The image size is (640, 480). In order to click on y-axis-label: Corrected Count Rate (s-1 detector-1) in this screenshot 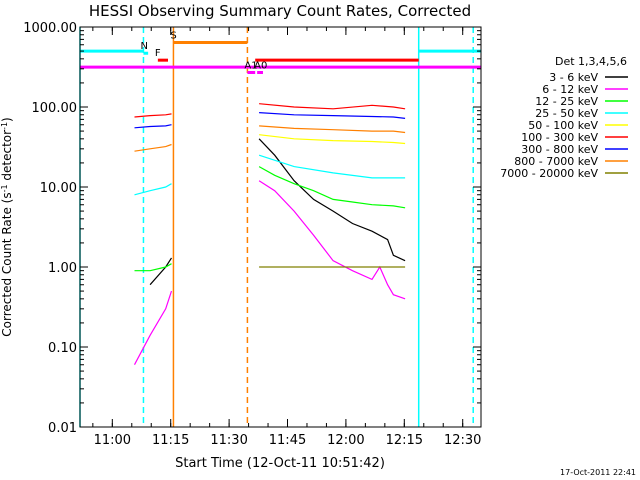, I will do `click(7, 226)`.